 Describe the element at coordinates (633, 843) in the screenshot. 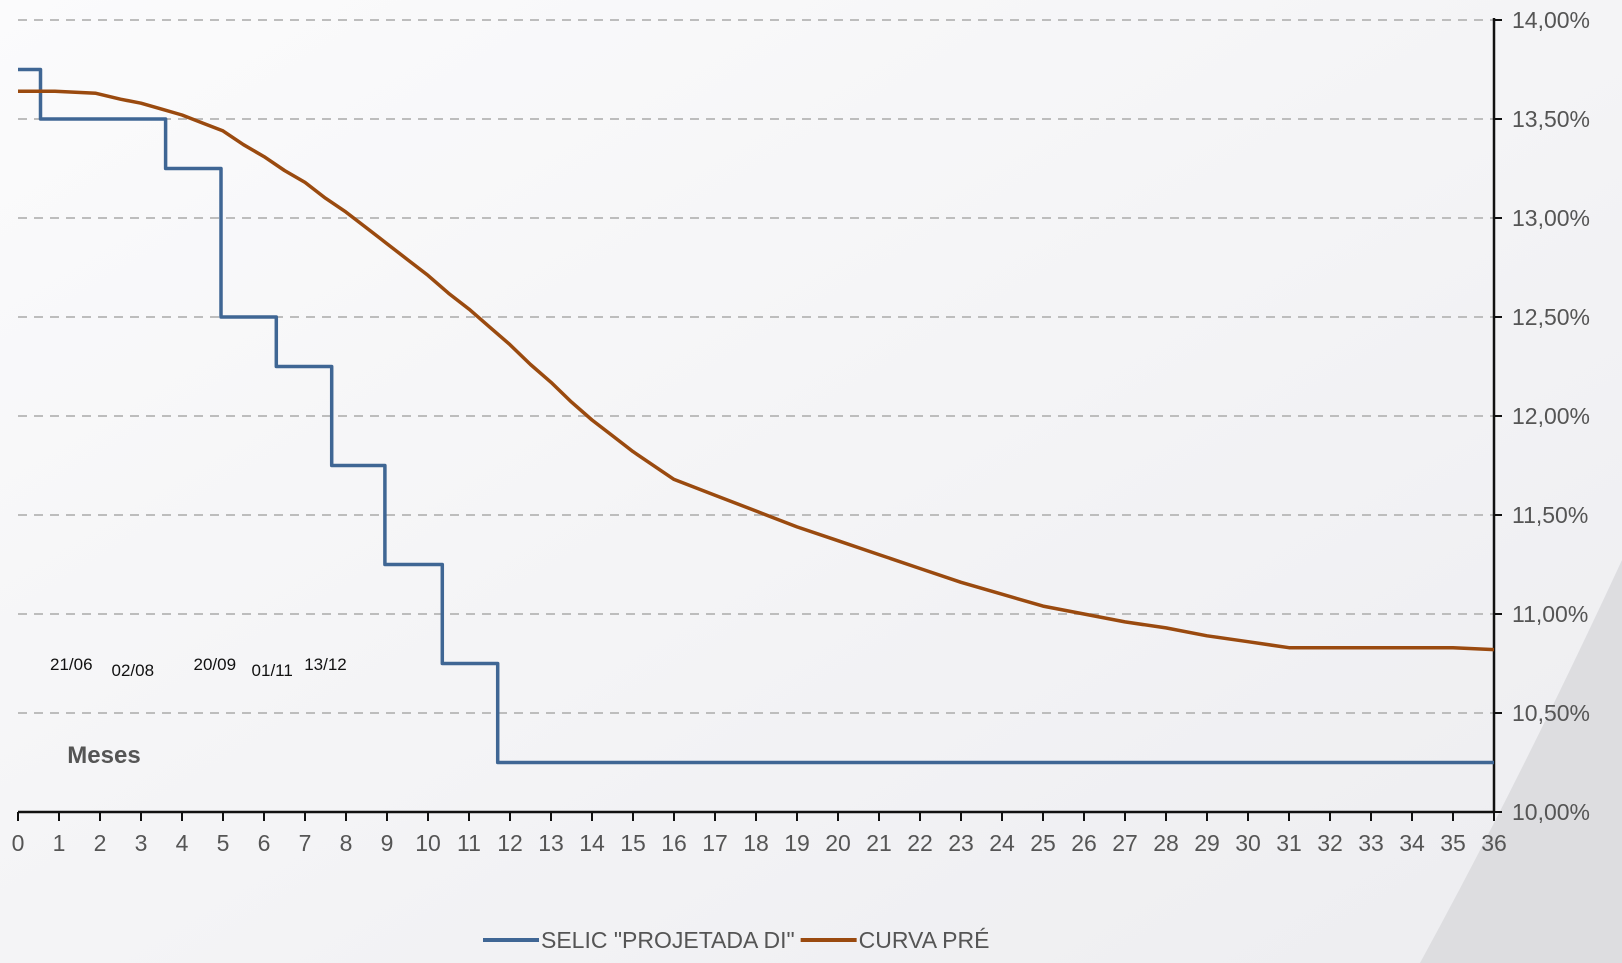

I see `x-tick-label: 15` at that location.